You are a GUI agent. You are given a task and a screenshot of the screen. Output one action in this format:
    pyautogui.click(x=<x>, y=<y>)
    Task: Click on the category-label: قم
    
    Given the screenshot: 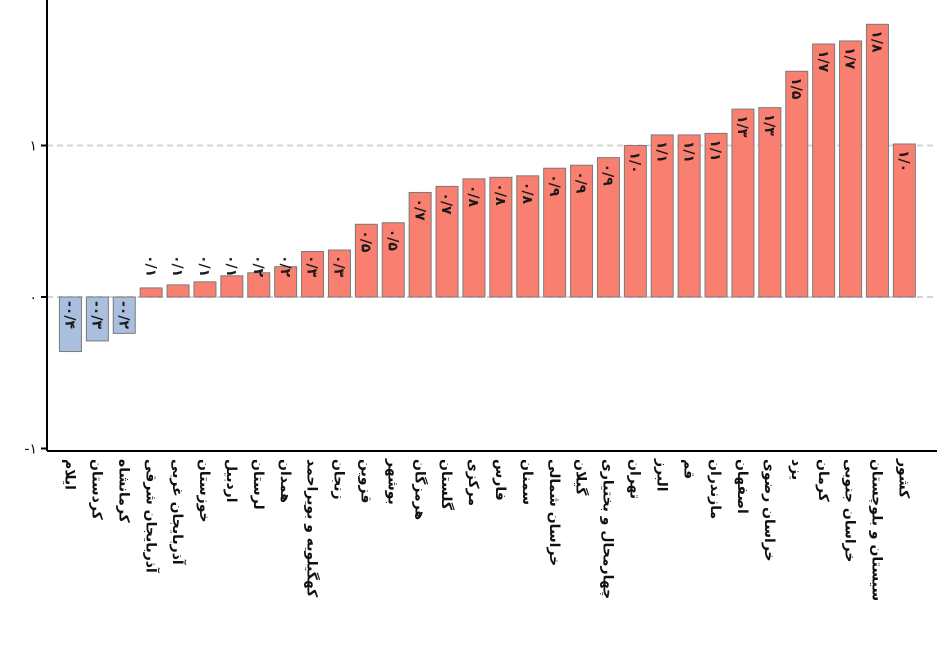 What is the action you would take?
    pyautogui.click(x=688, y=469)
    